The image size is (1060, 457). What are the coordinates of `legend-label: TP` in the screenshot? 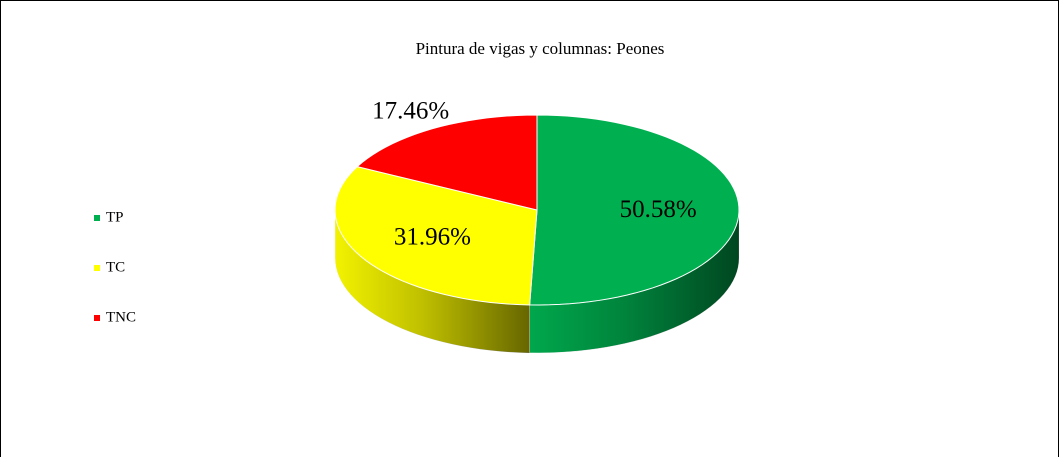 It's located at (115, 217).